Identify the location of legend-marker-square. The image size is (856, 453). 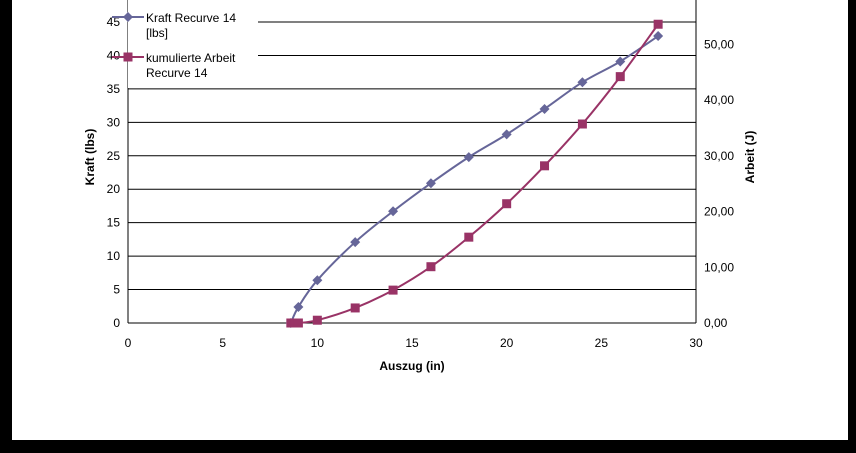
(128, 57).